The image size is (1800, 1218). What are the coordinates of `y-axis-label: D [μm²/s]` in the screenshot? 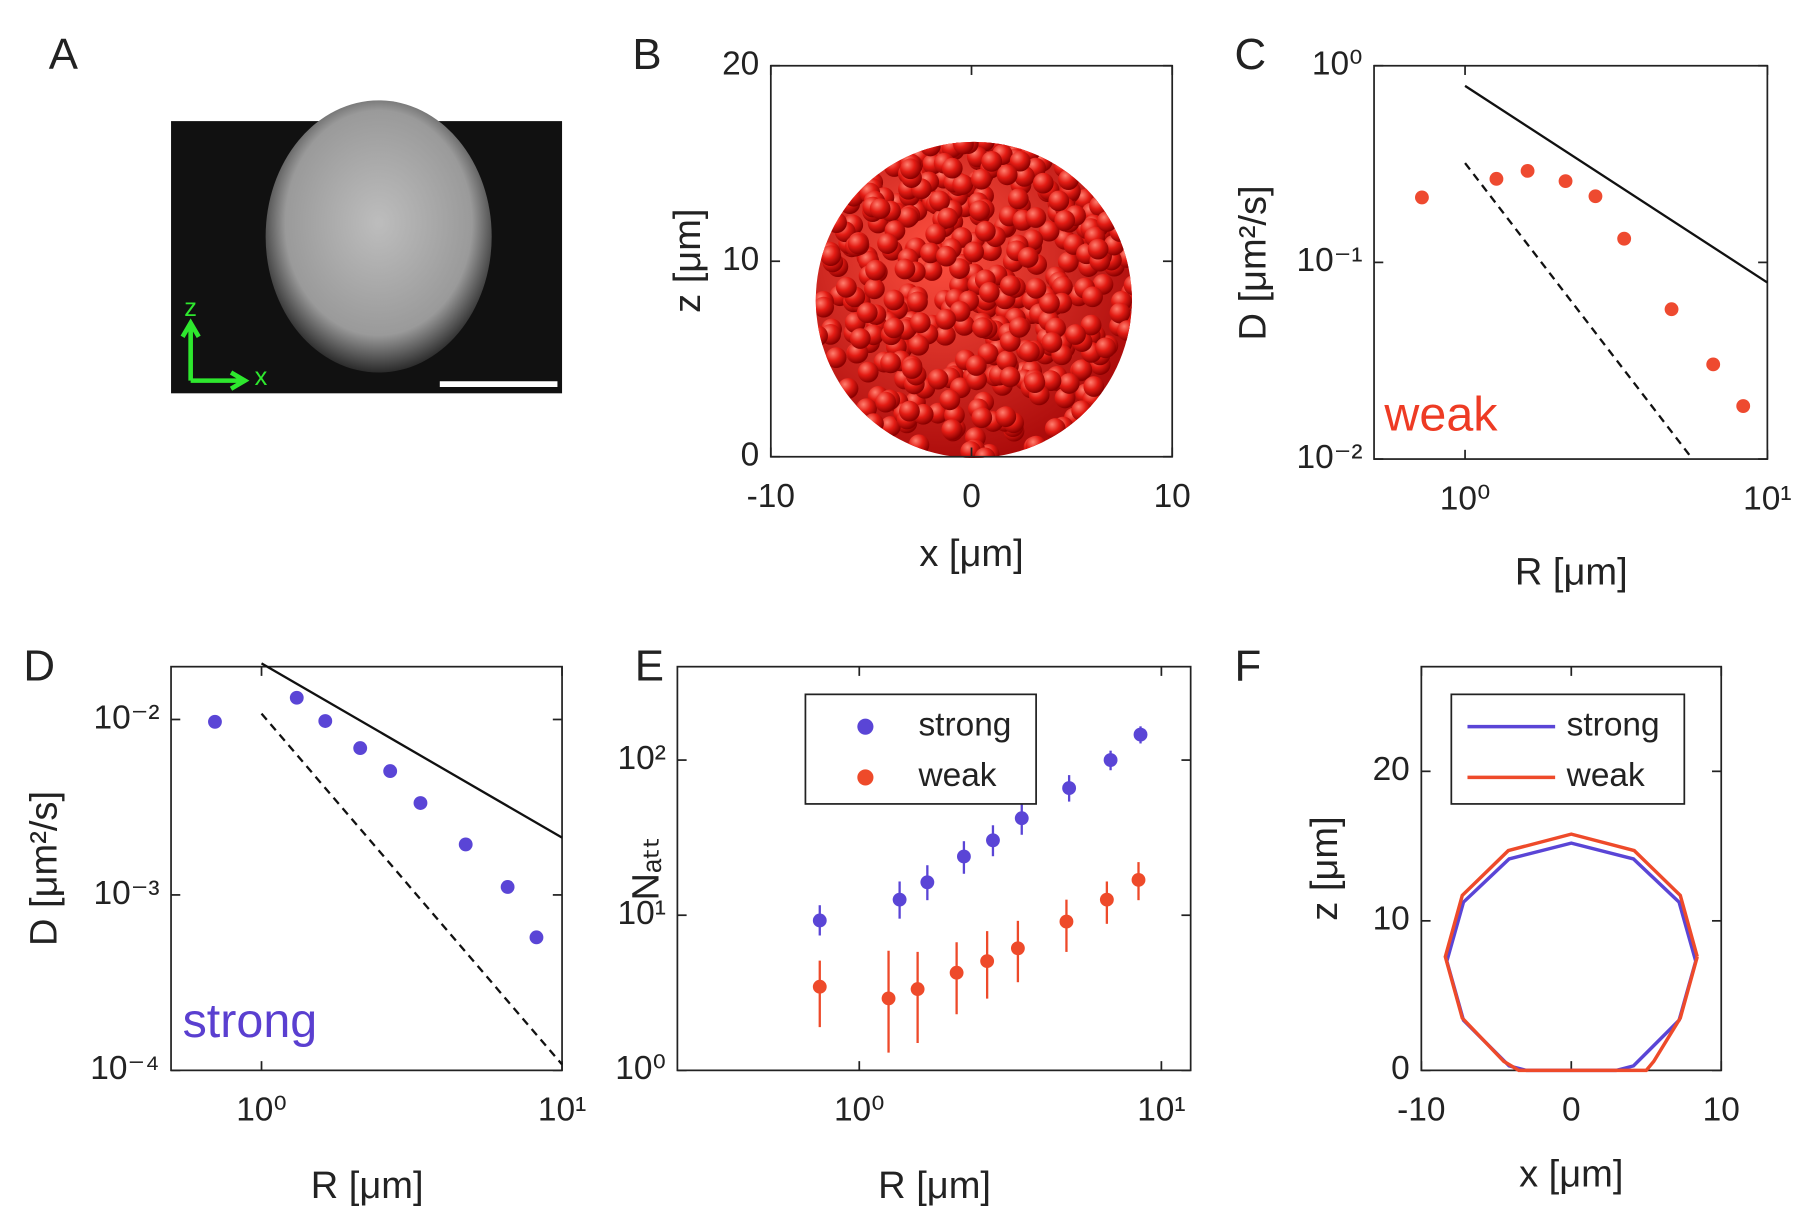 It's located at (1253, 262).